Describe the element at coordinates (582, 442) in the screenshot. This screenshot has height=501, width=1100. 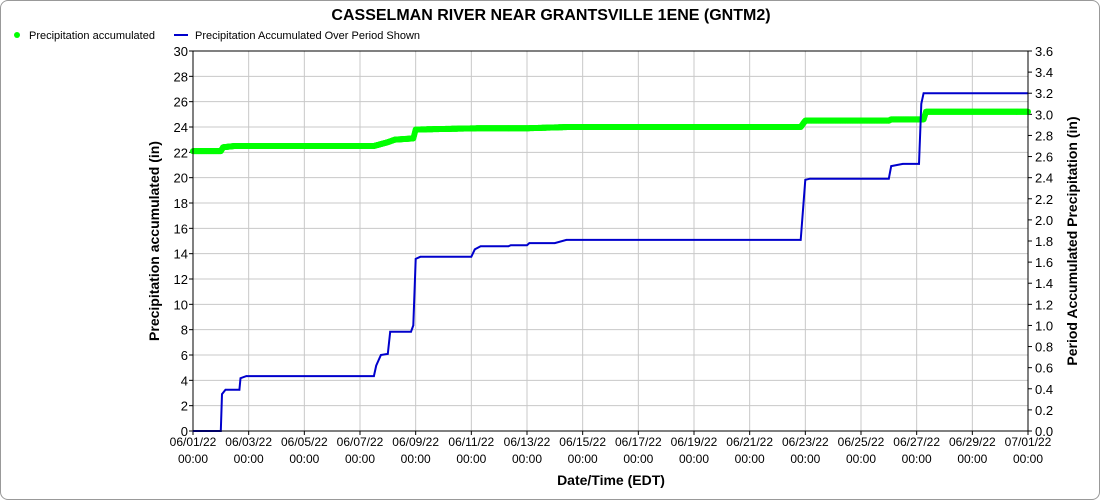
I see `x-tick-label-date: 06/15/22` at that location.